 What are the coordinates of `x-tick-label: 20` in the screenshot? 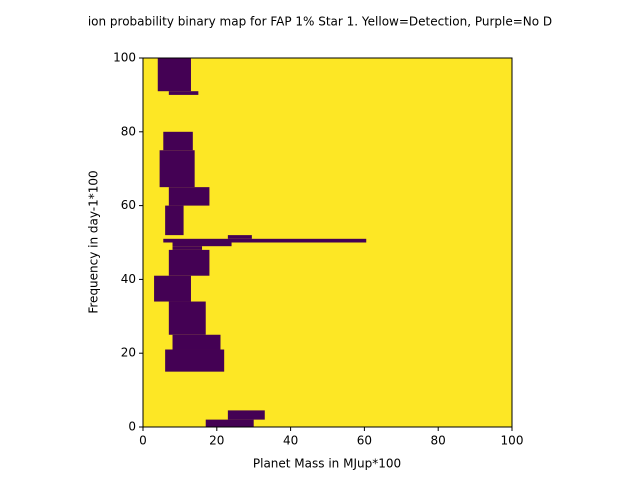 It's located at (216, 441).